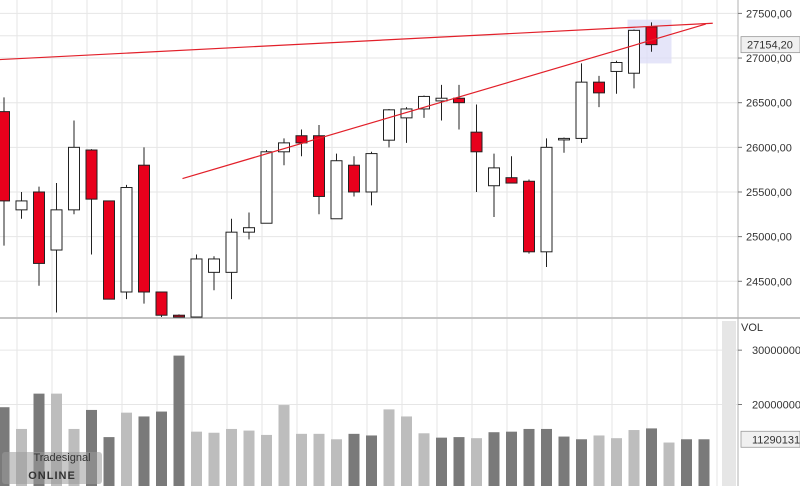 This screenshot has height=491, width=800. Describe the element at coordinates (61, 458) in the screenshot. I see `logo-line1: Tradesignal` at that location.